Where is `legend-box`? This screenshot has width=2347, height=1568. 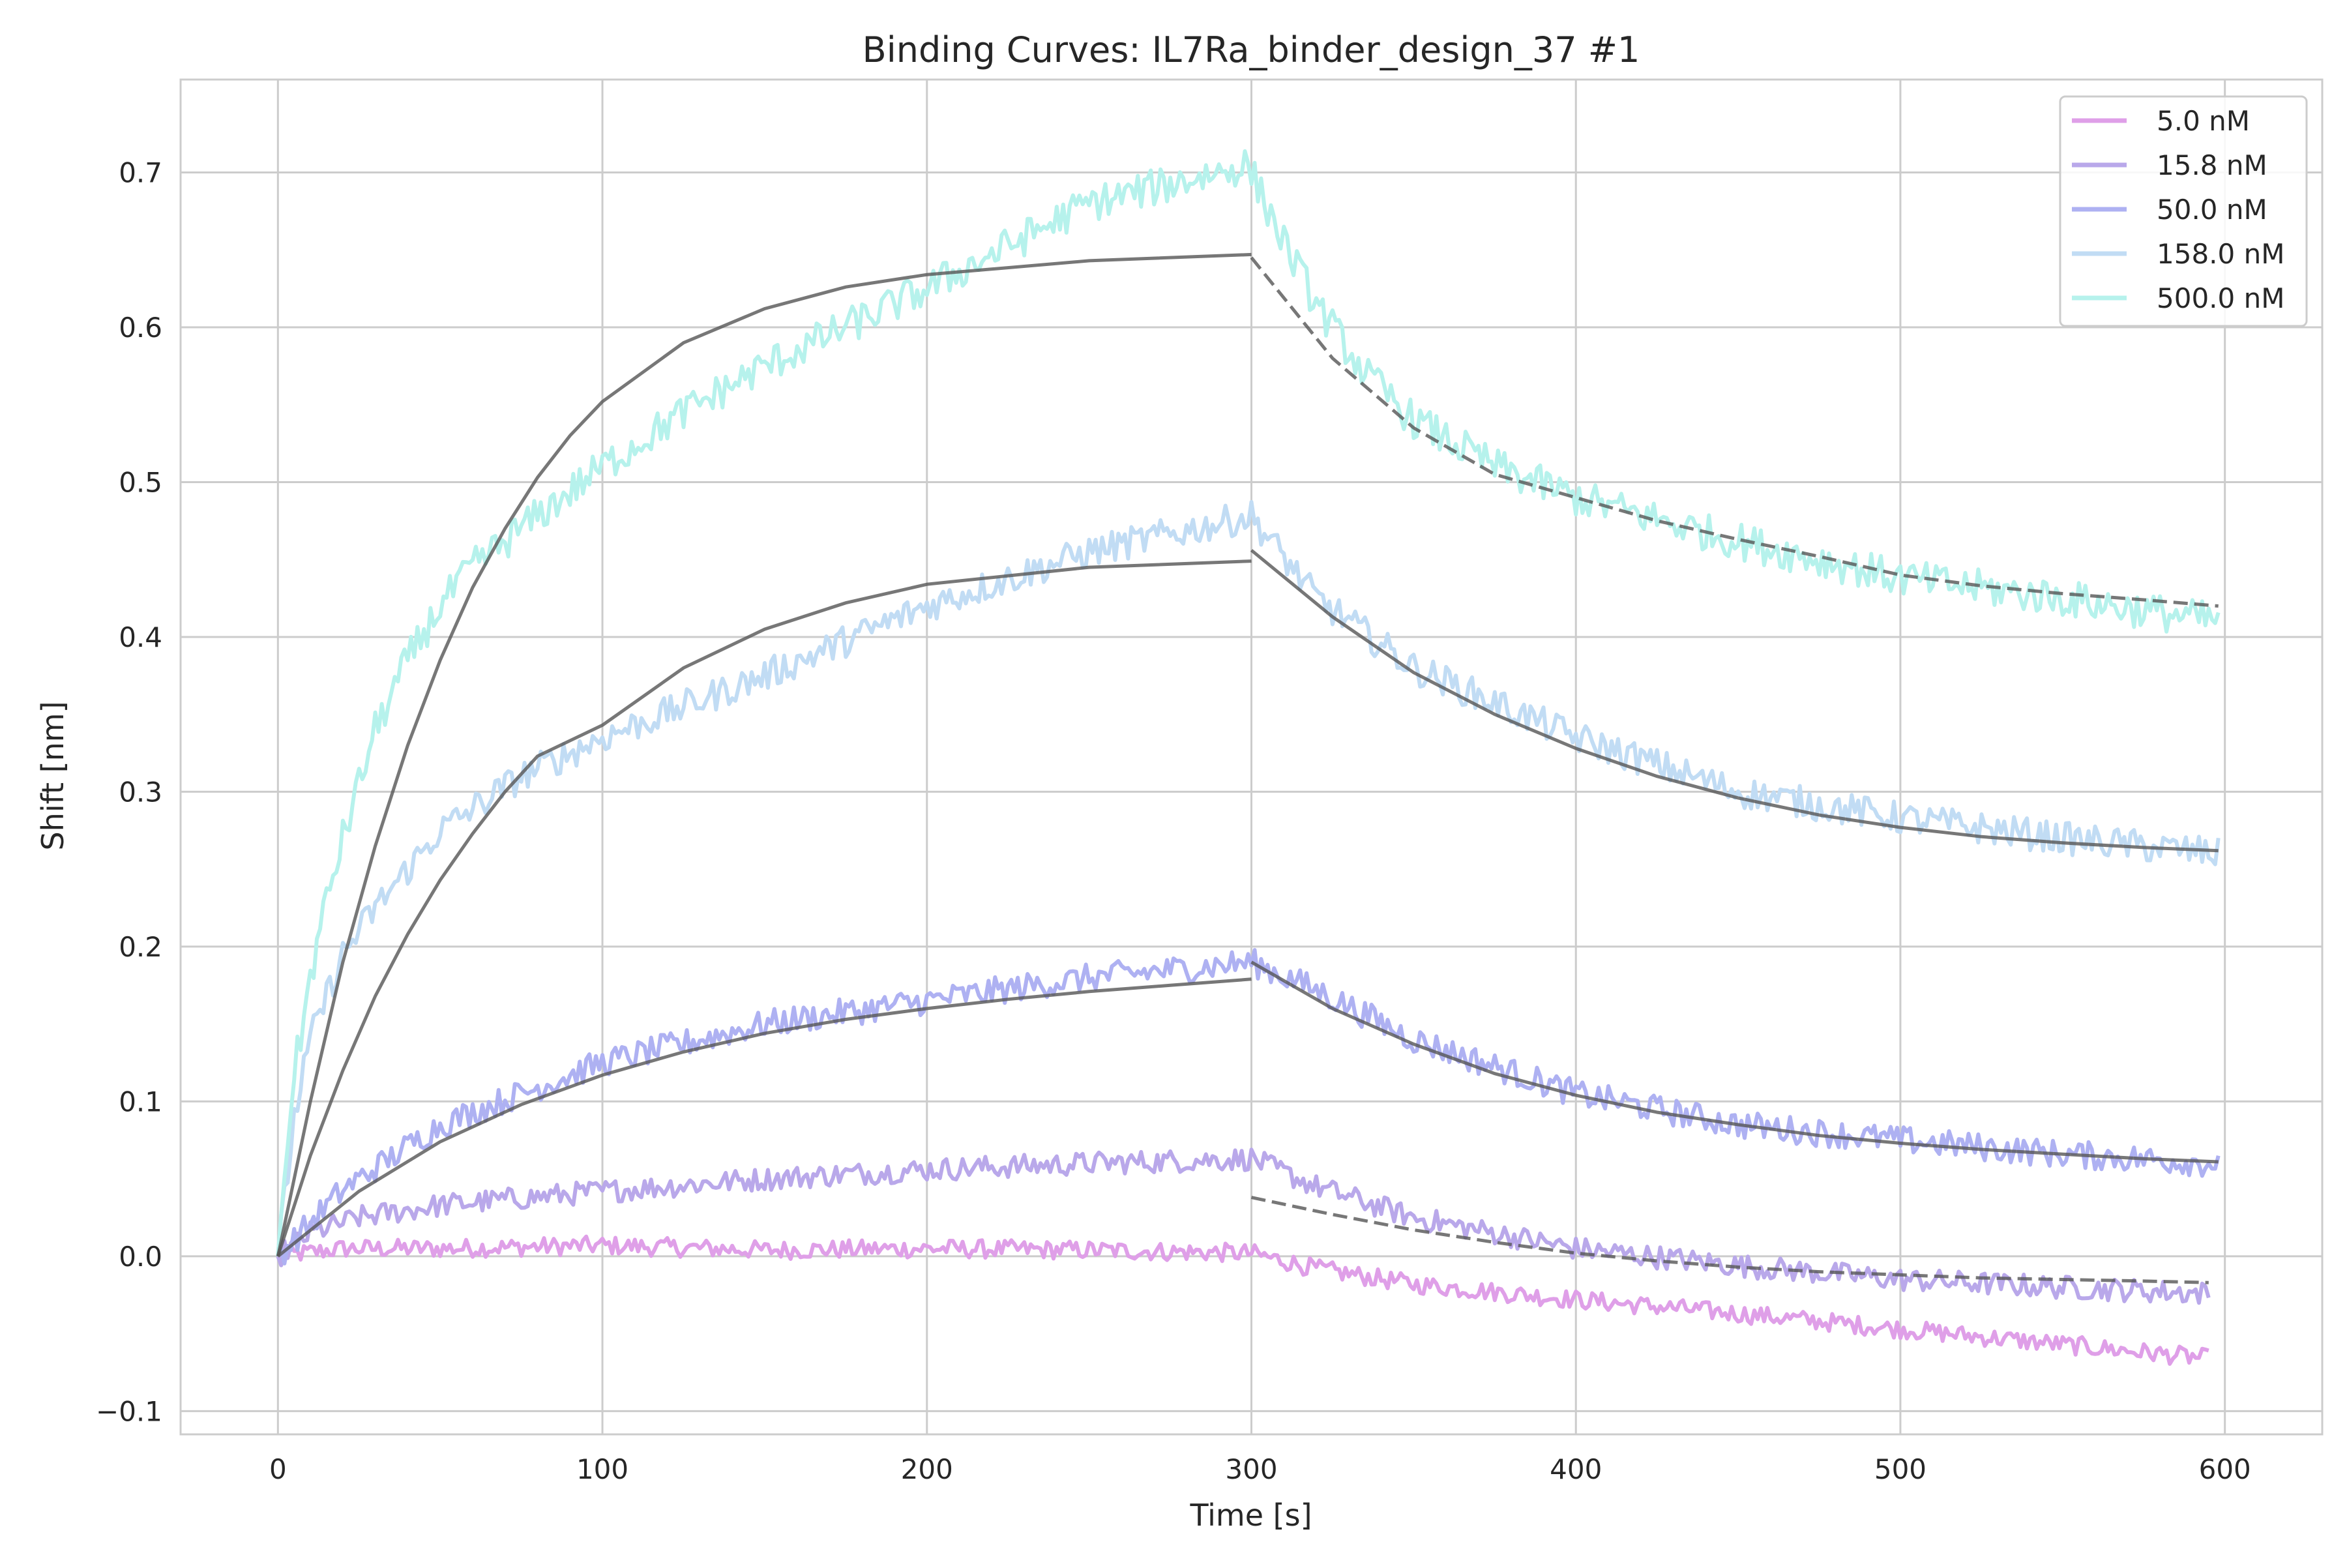 legend-box is located at coordinates (2183, 211).